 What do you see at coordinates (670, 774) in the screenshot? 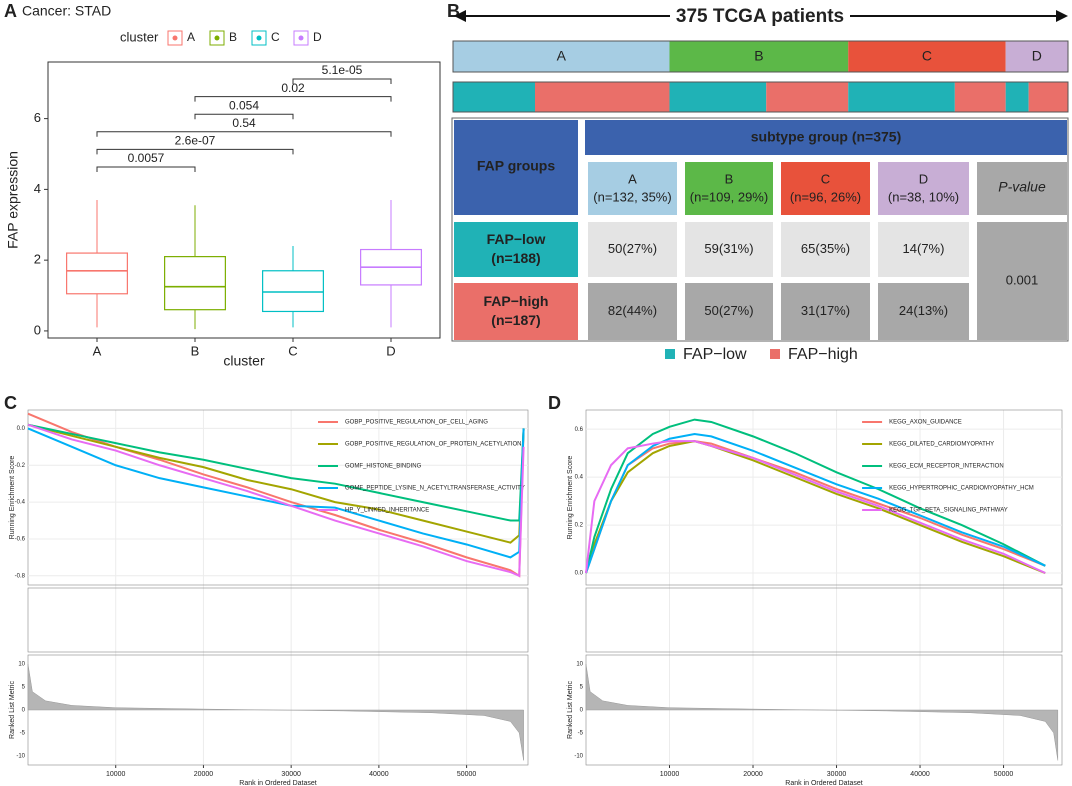
I see `x-tick-label: 10000` at bounding box center [670, 774].